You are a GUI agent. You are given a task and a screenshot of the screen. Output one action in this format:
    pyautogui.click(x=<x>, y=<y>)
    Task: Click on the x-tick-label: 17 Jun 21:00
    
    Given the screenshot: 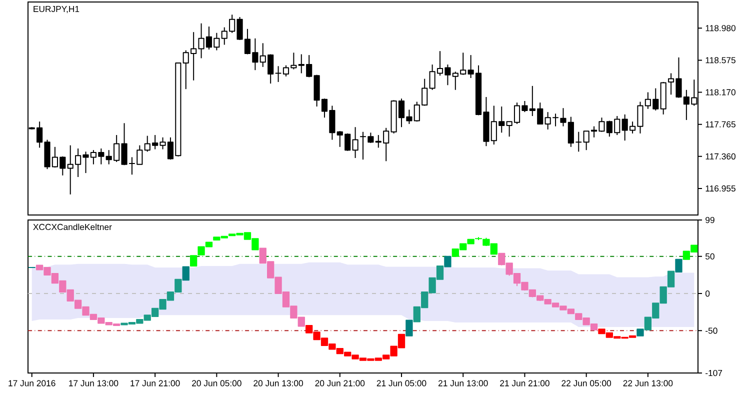 What is the action you would take?
    pyautogui.click(x=155, y=383)
    